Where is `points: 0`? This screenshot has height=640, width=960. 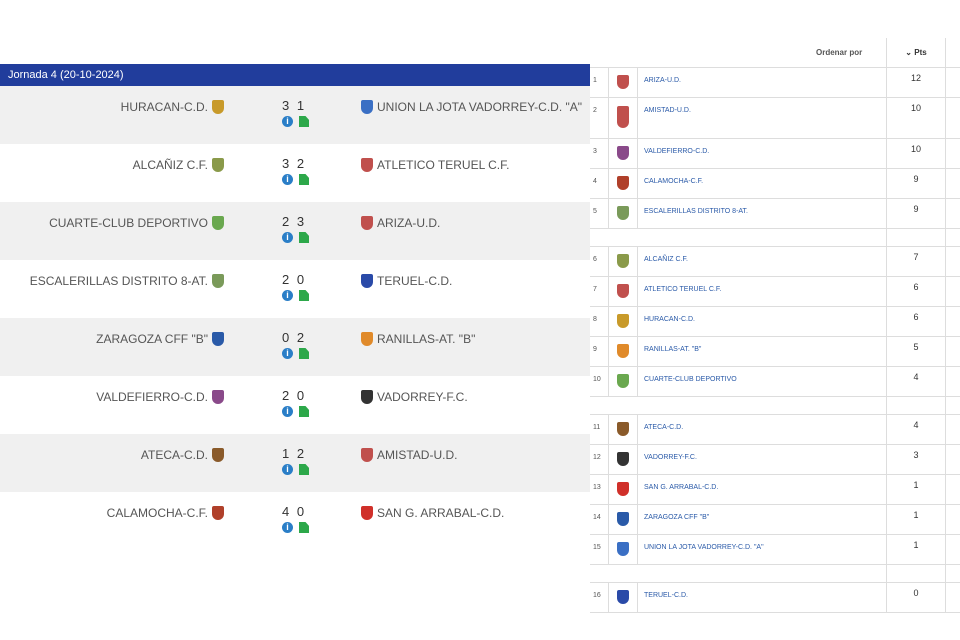
points: 0 is located at coordinates (916, 597).